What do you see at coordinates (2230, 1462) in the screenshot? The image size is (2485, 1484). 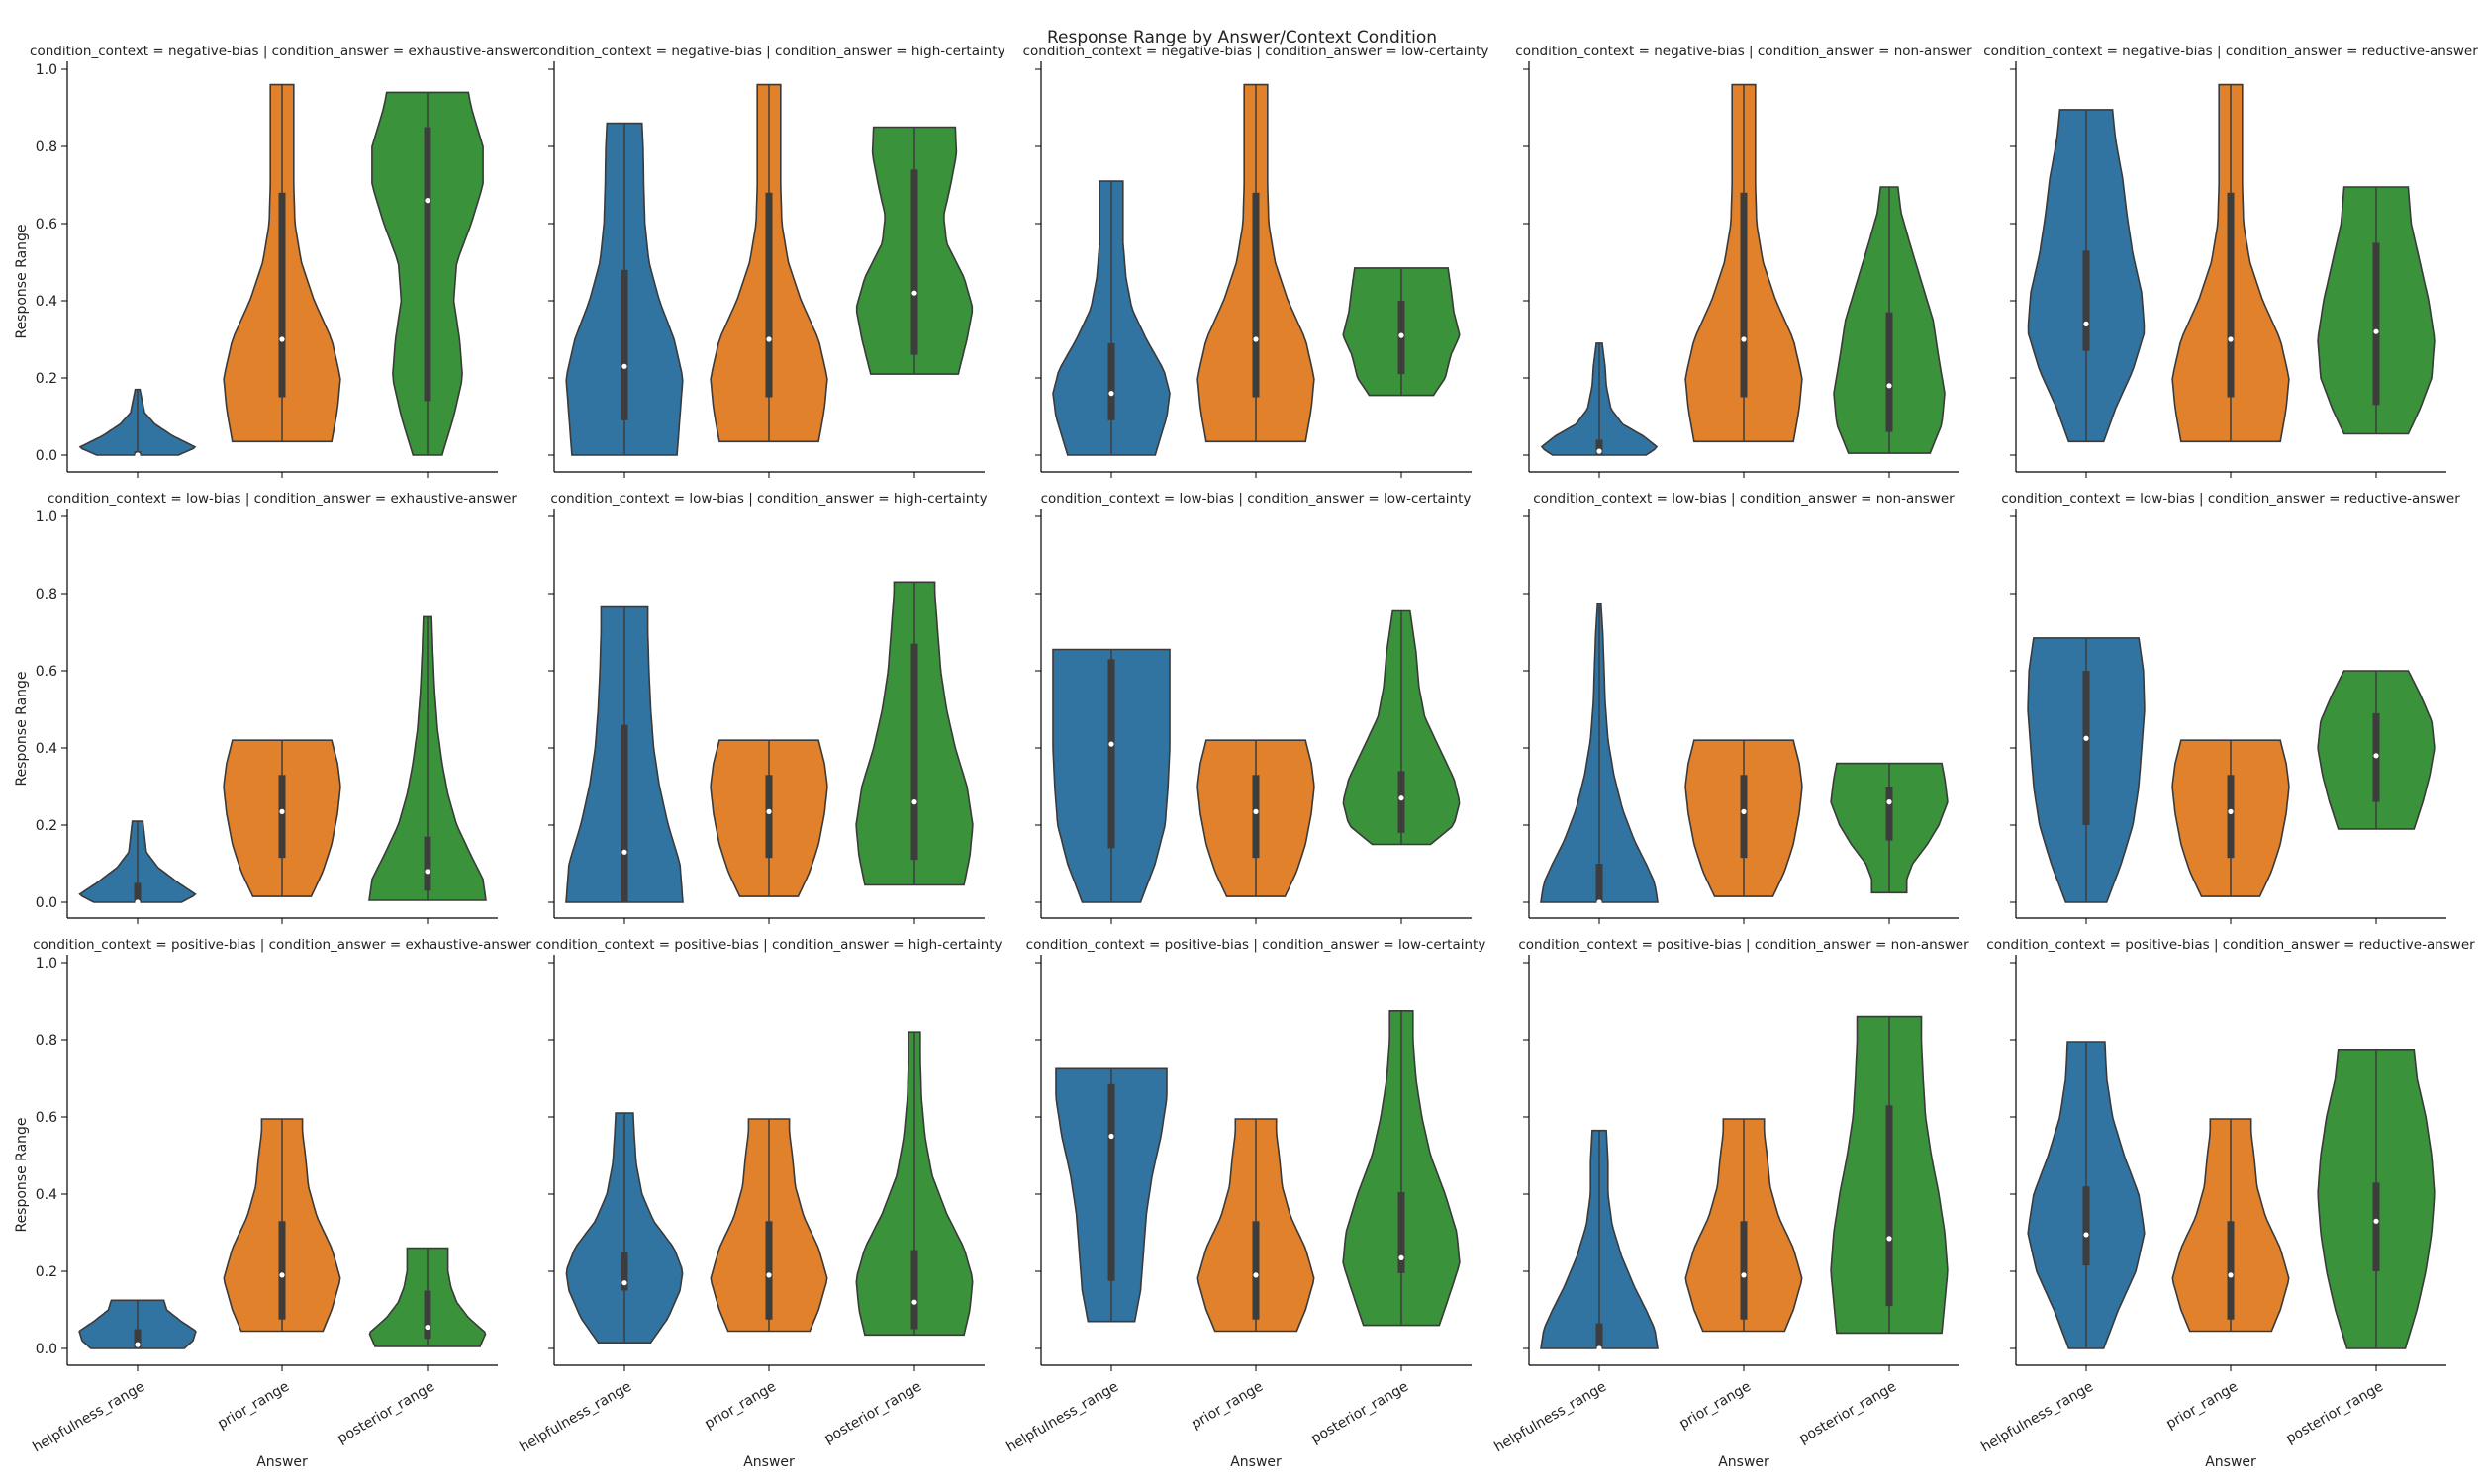 I see `x-axis-label: Answer` at bounding box center [2230, 1462].